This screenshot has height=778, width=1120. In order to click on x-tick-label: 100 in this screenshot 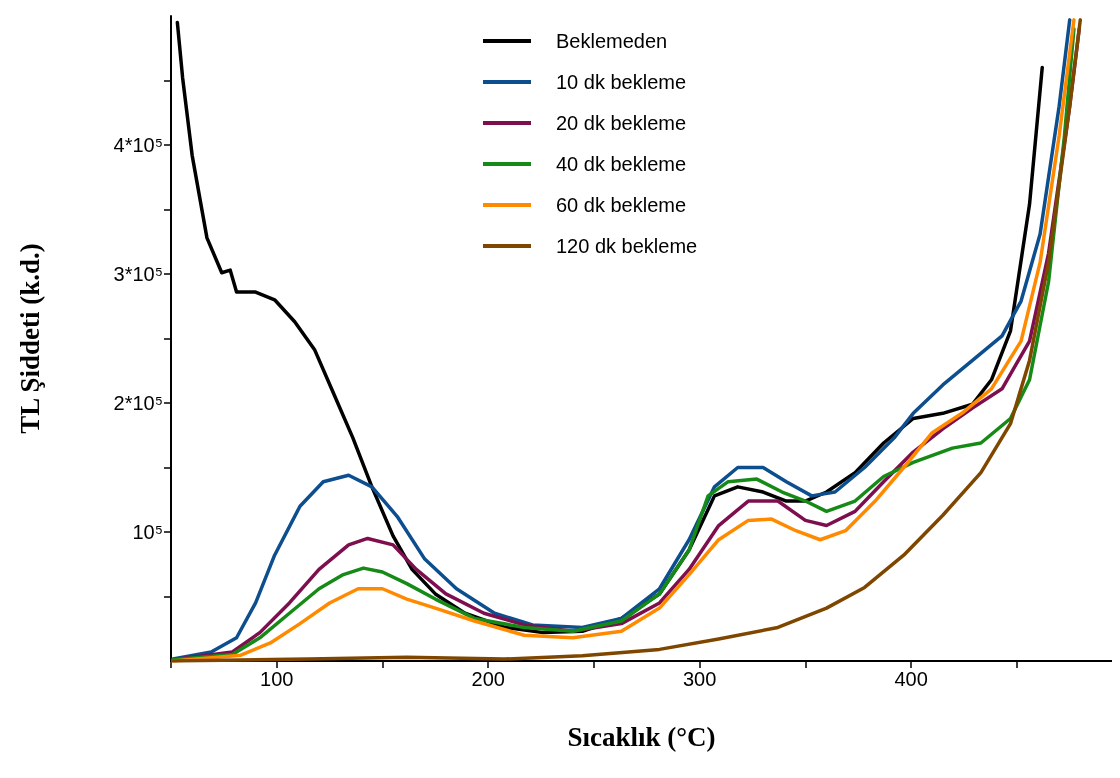, I will do `click(277, 679)`.